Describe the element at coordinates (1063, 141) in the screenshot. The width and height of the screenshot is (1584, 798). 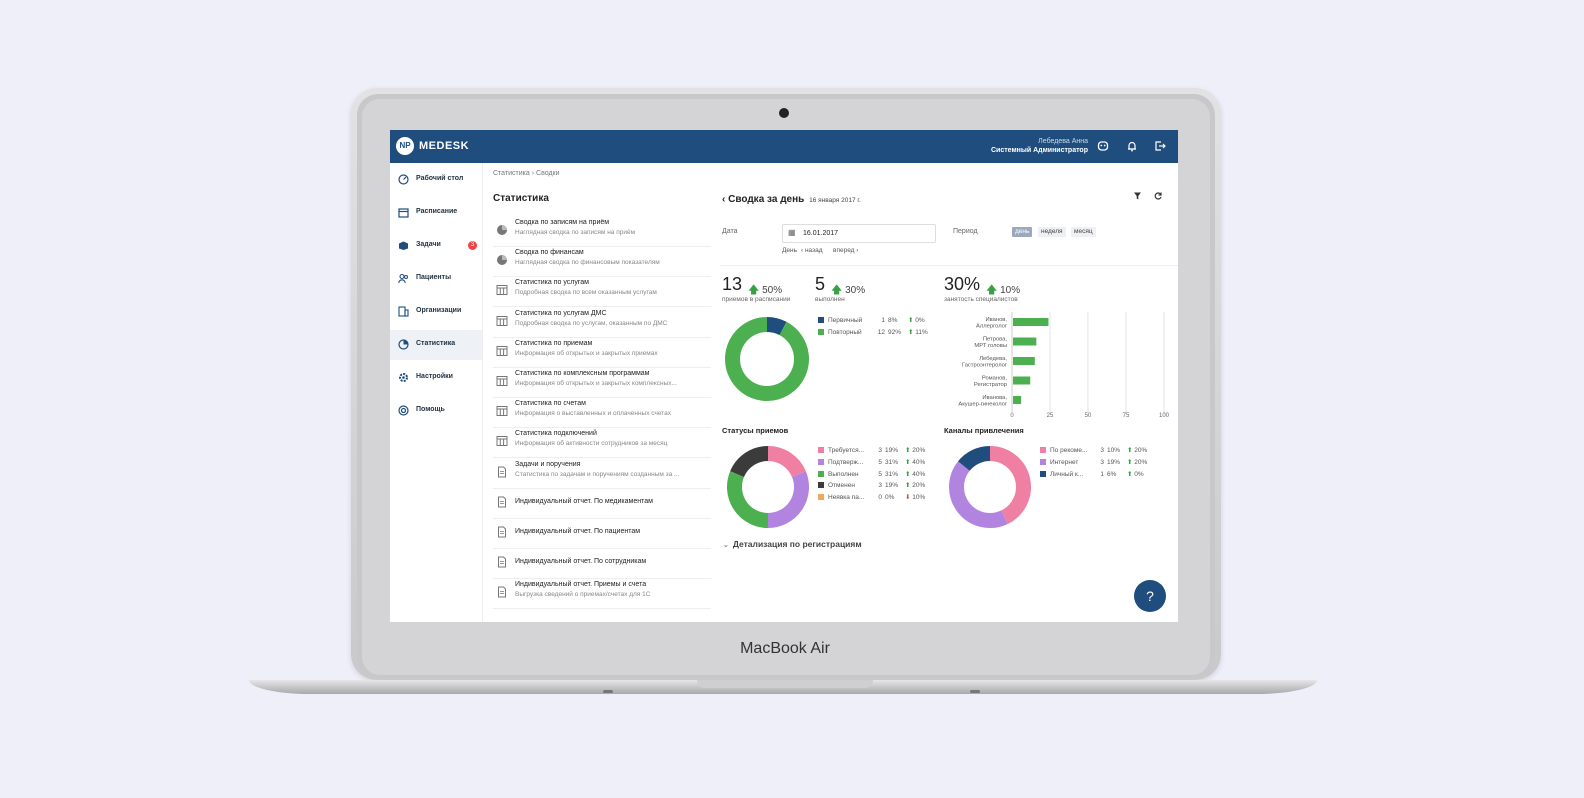
I see `user-name: Лебедева Анна` at that location.